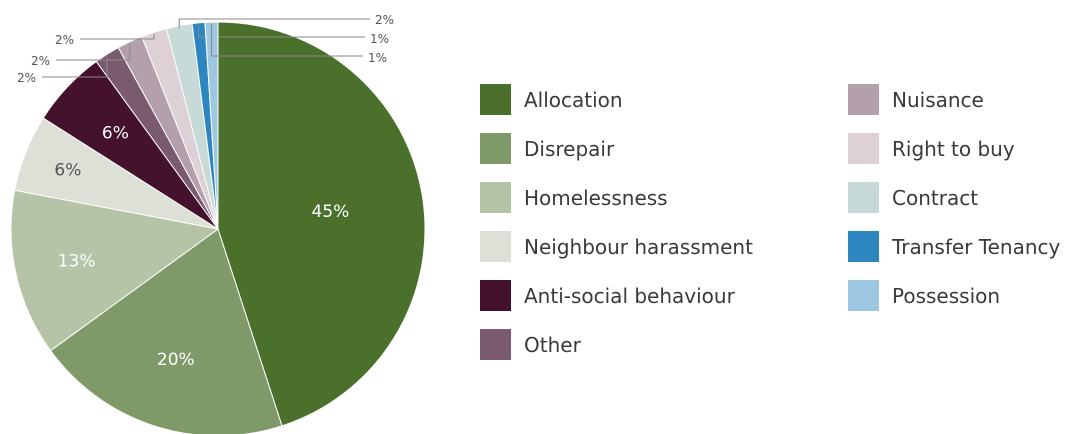 Image resolution: width=1072 pixels, height=434 pixels. I want to click on legend-item-right-to-buy: Right to buy, so click(959, 148).